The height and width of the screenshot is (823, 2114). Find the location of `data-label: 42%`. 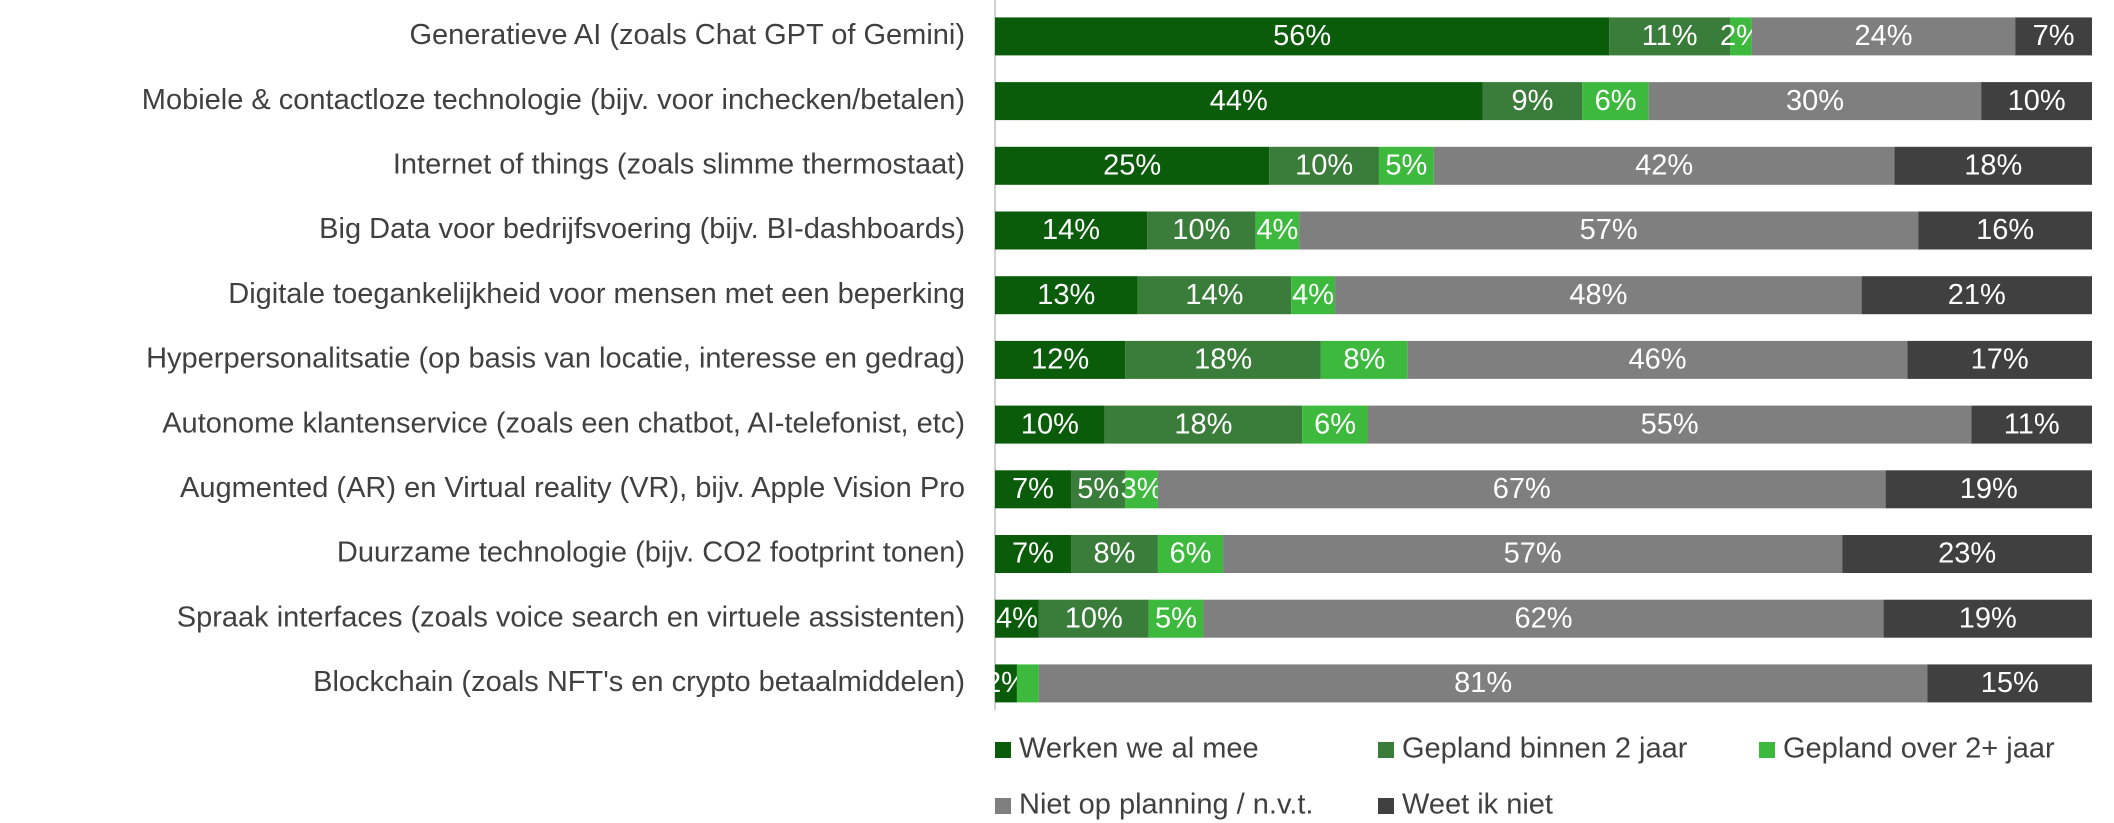

data-label: 42% is located at coordinates (1664, 165).